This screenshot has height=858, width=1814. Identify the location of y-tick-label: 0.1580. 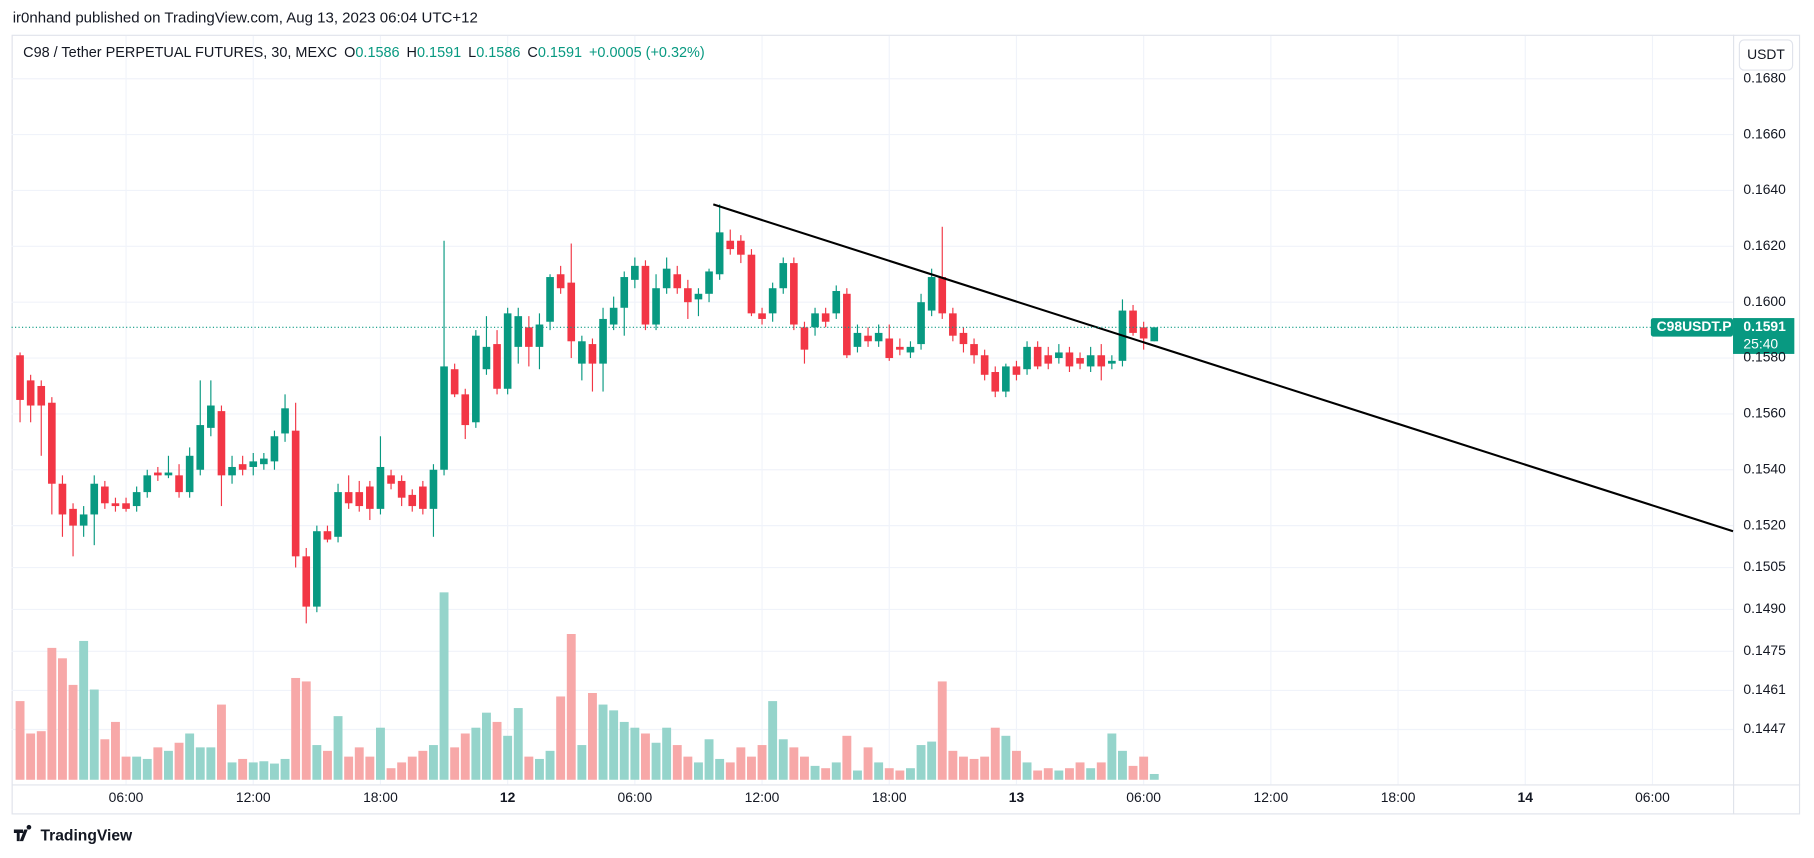
(1764, 357).